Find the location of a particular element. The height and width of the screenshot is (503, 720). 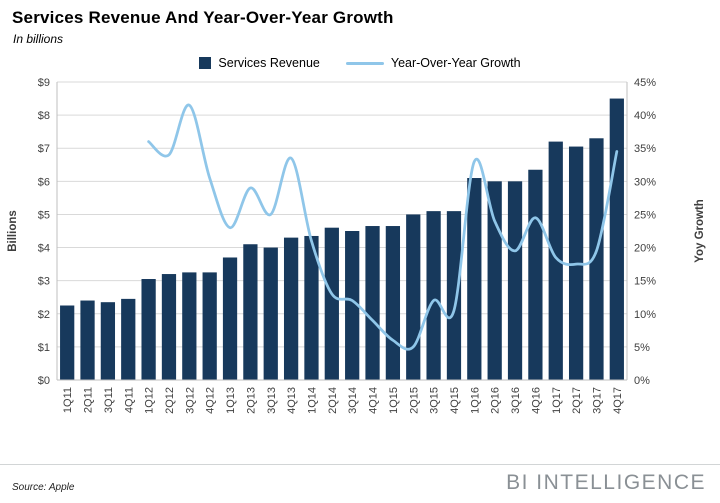

legend-item-yoy-growth: Year-Over-Year Growth is located at coordinates (433, 63).